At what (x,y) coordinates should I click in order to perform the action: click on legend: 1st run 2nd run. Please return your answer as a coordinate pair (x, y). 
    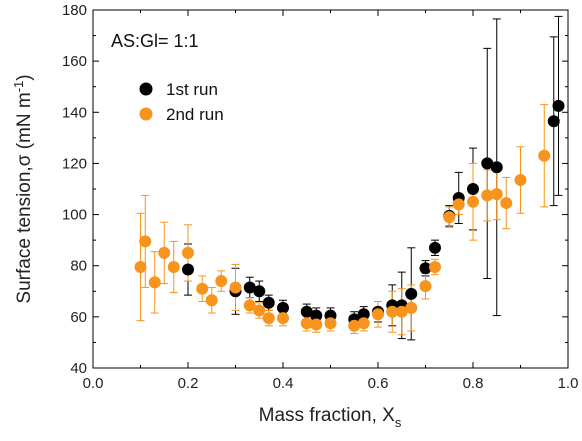
    Looking at the image, I should click on (181, 102).